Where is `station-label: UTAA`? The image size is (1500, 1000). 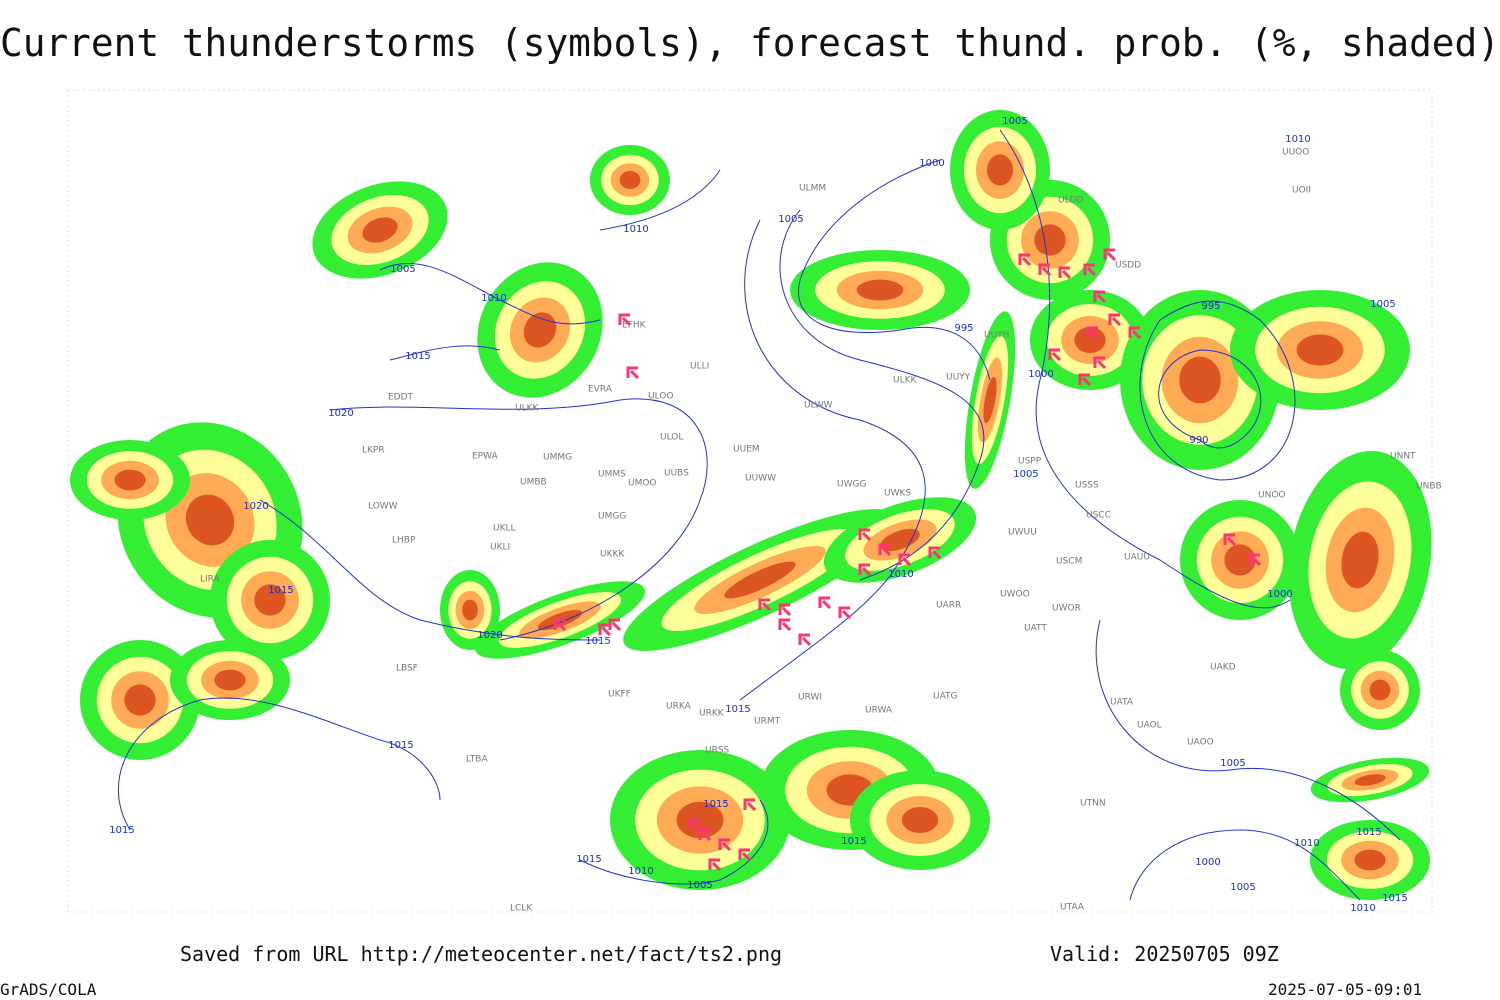
station-label: UTAA is located at coordinates (1072, 908).